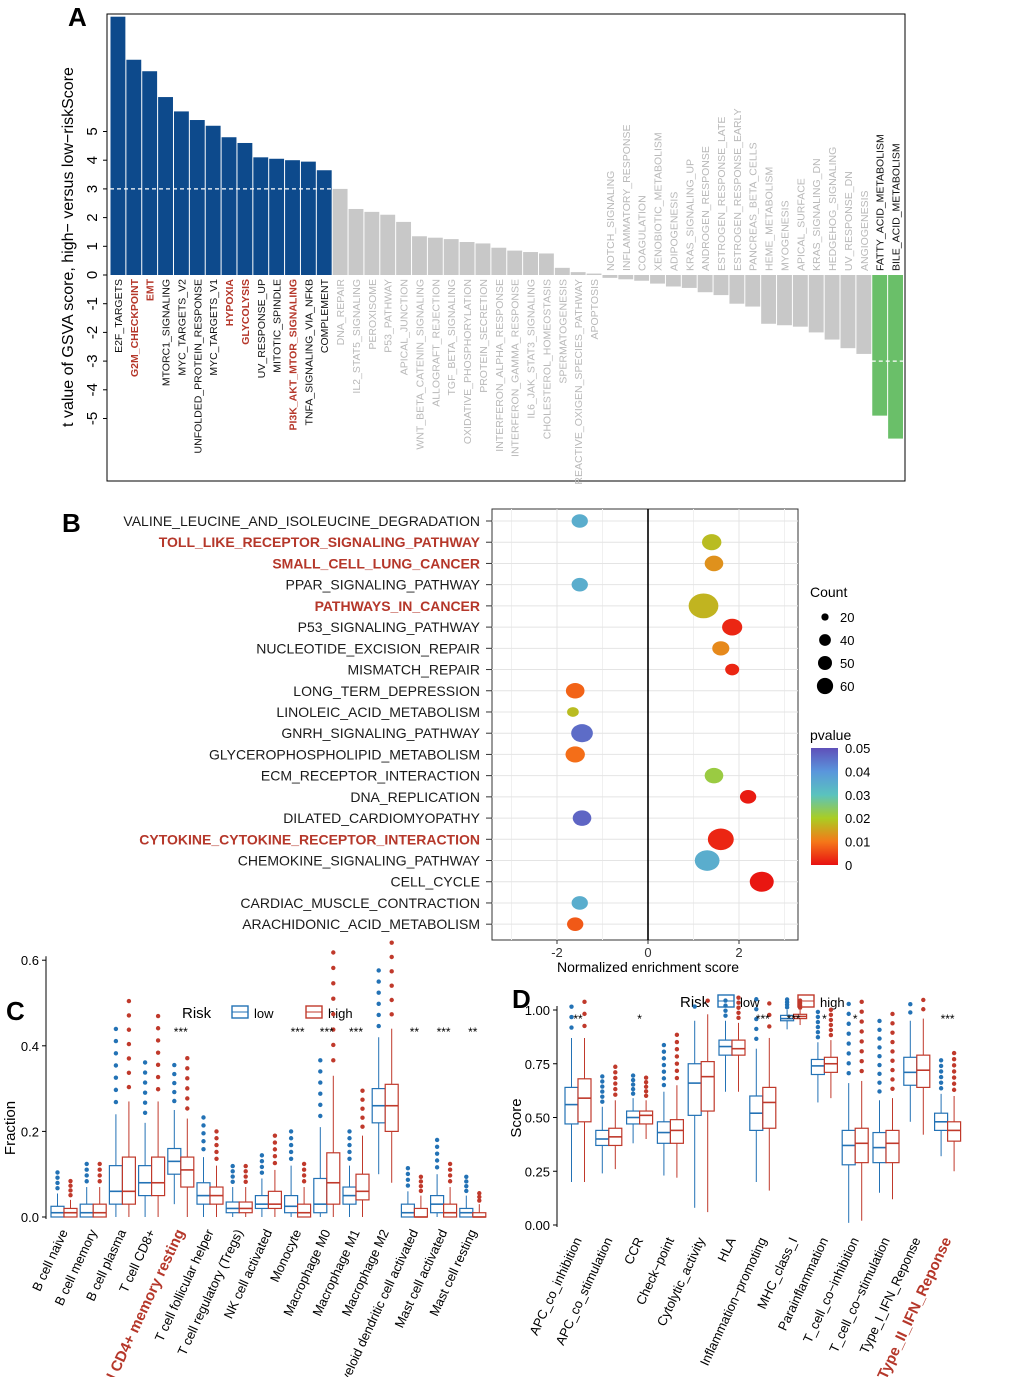  What do you see at coordinates (611, 221) in the screenshot?
I see `panel-a-category-label: NOTCH_SIGNALING` at bounding box center [611, 221].